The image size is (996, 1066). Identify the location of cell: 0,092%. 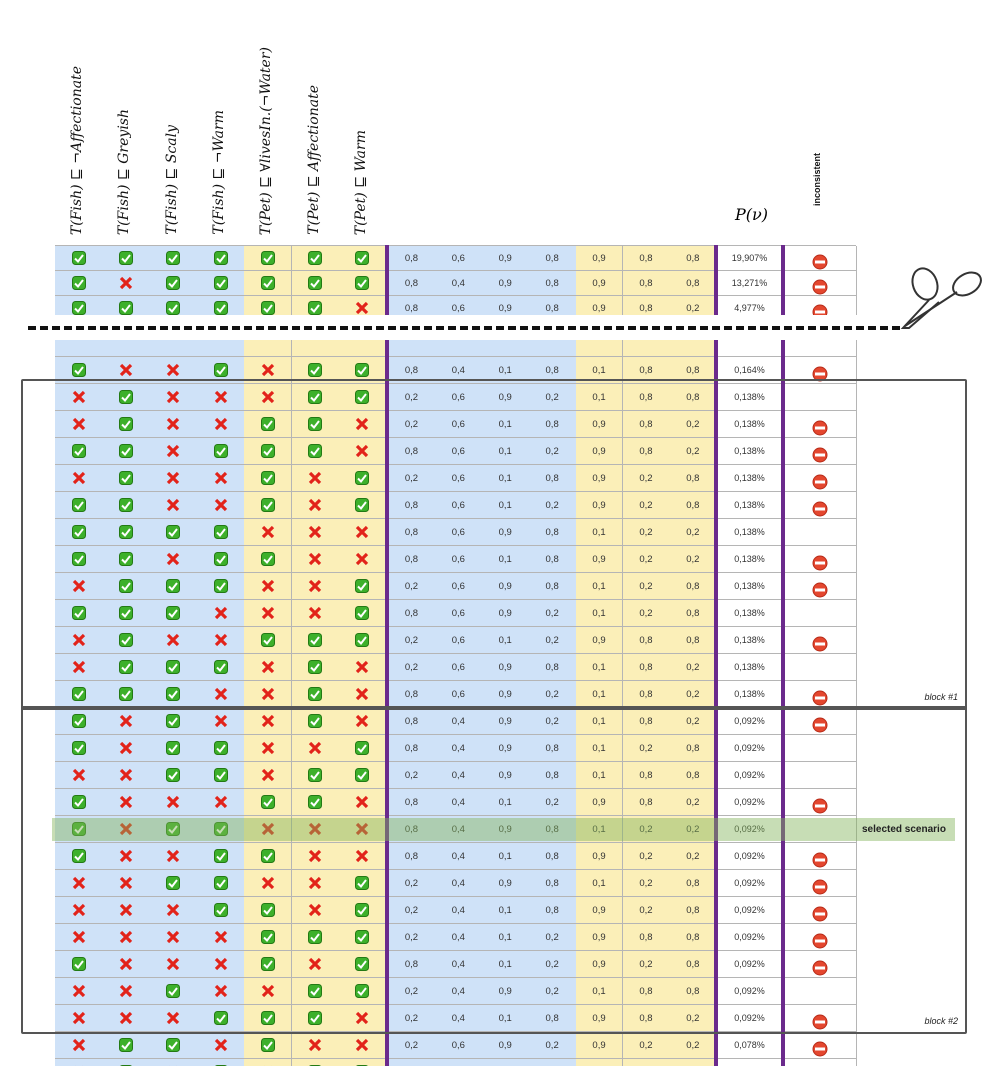
(750, 748).